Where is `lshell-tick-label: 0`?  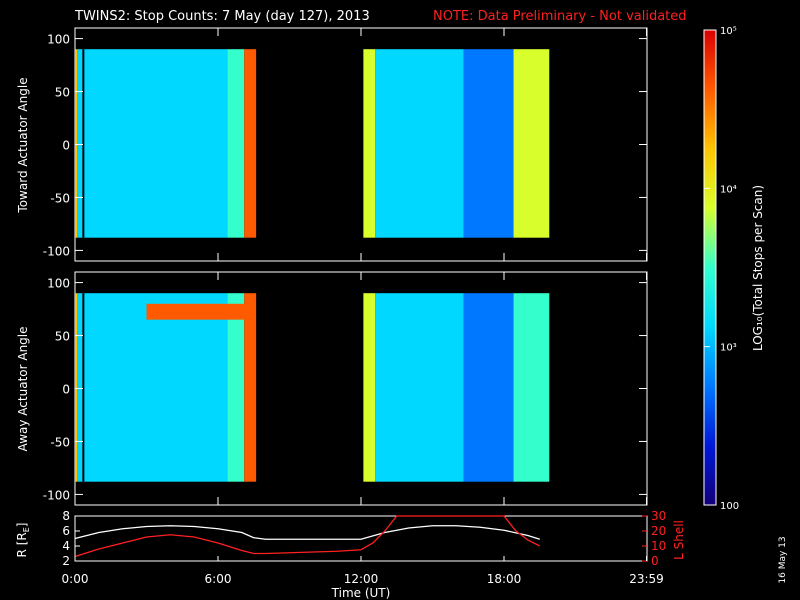
lshell-tick-label: 0 is located at coordinates (655, 561).